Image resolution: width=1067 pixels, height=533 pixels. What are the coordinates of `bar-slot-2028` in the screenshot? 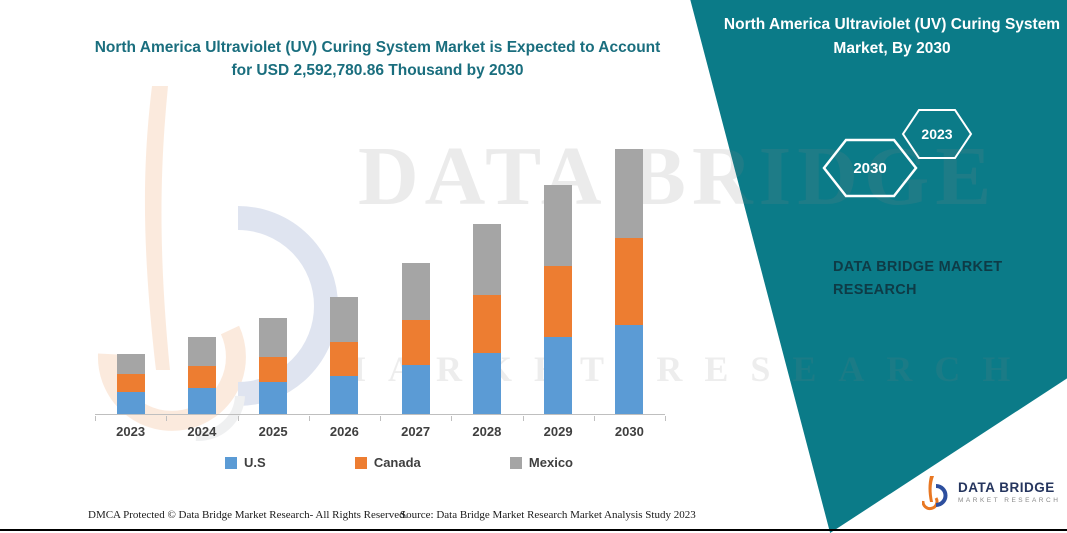 It's located at (486, 282).